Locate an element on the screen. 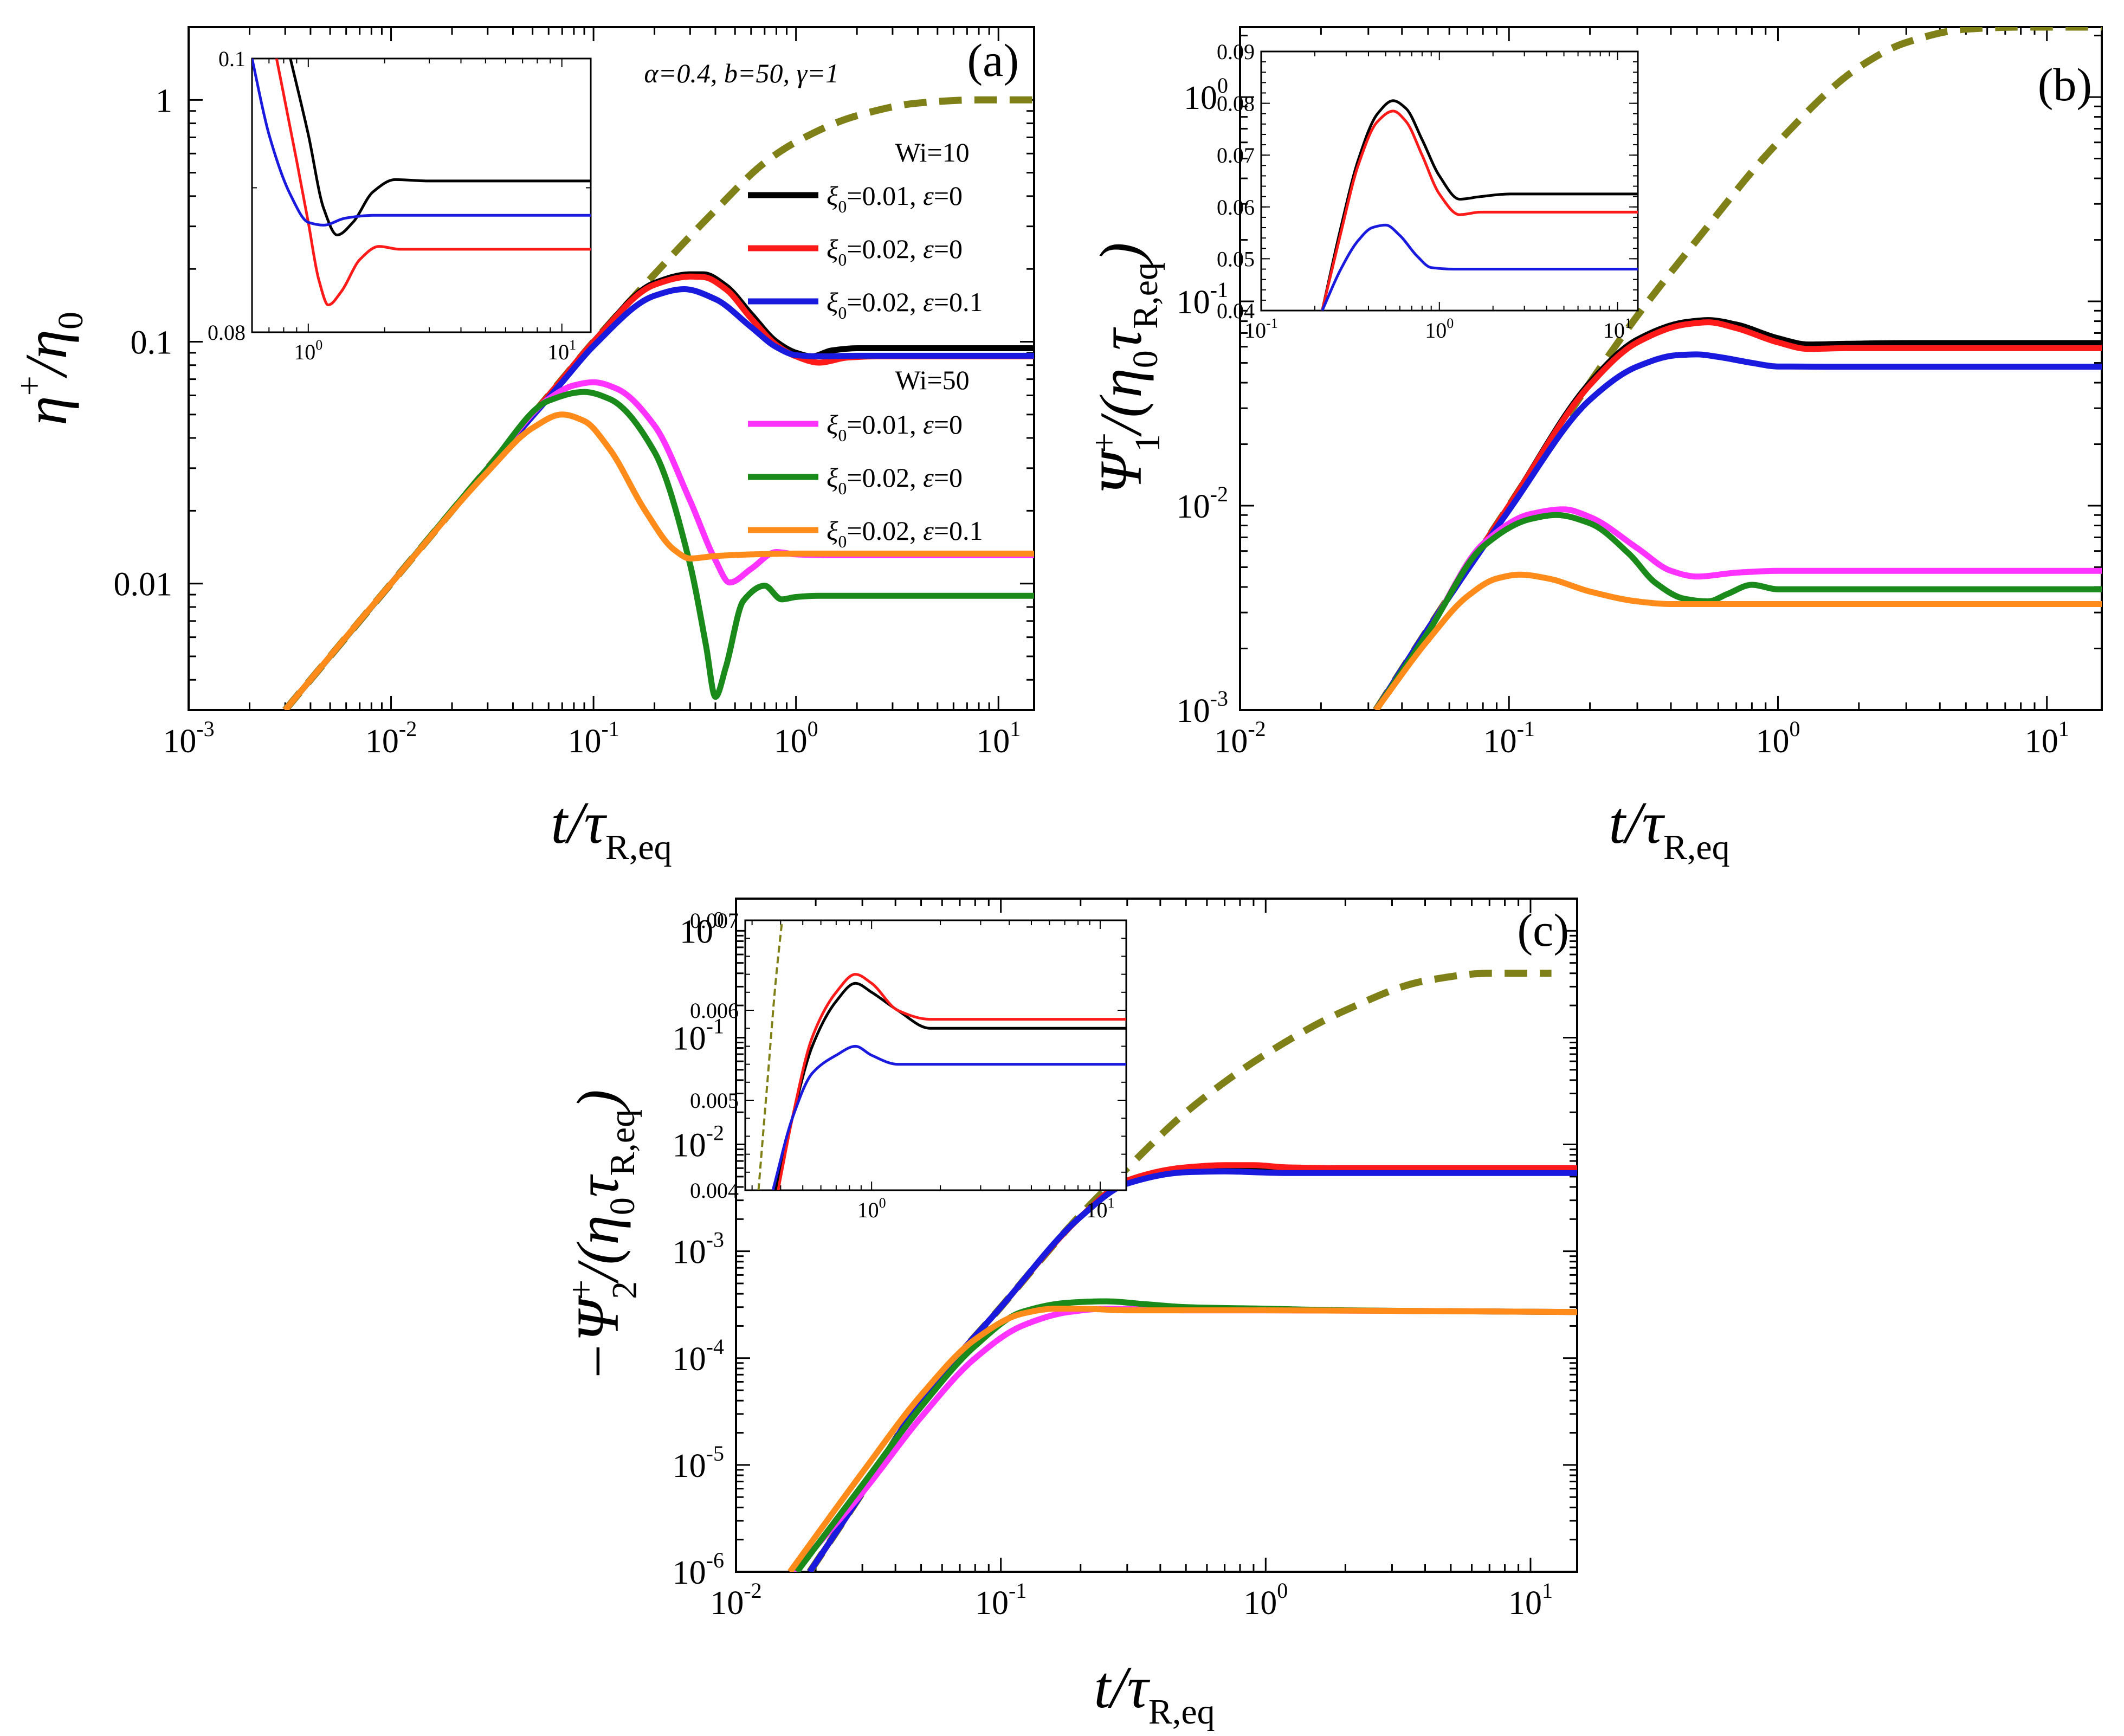 This screenshot has height=1736, width=2124. c-series-line-magenta is located at coordinates (1184, 1439).